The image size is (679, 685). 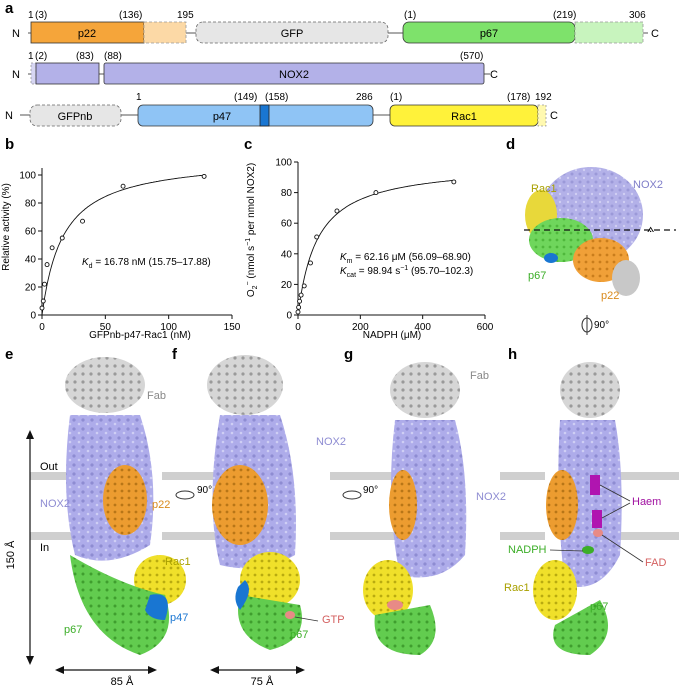 What do you see at coordinates (106, 327) in the screenshot?
I see `x-tick-label: 50` at bounding box center [106, 327].